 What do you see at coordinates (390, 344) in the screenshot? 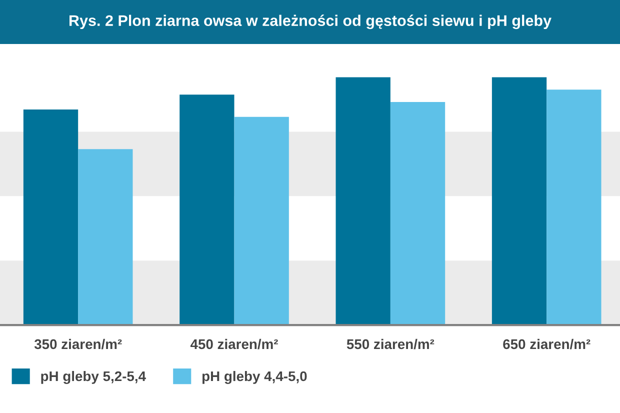
I see `x-tick-label: 550 ziaren/m²` at bounding box center [390, 344].